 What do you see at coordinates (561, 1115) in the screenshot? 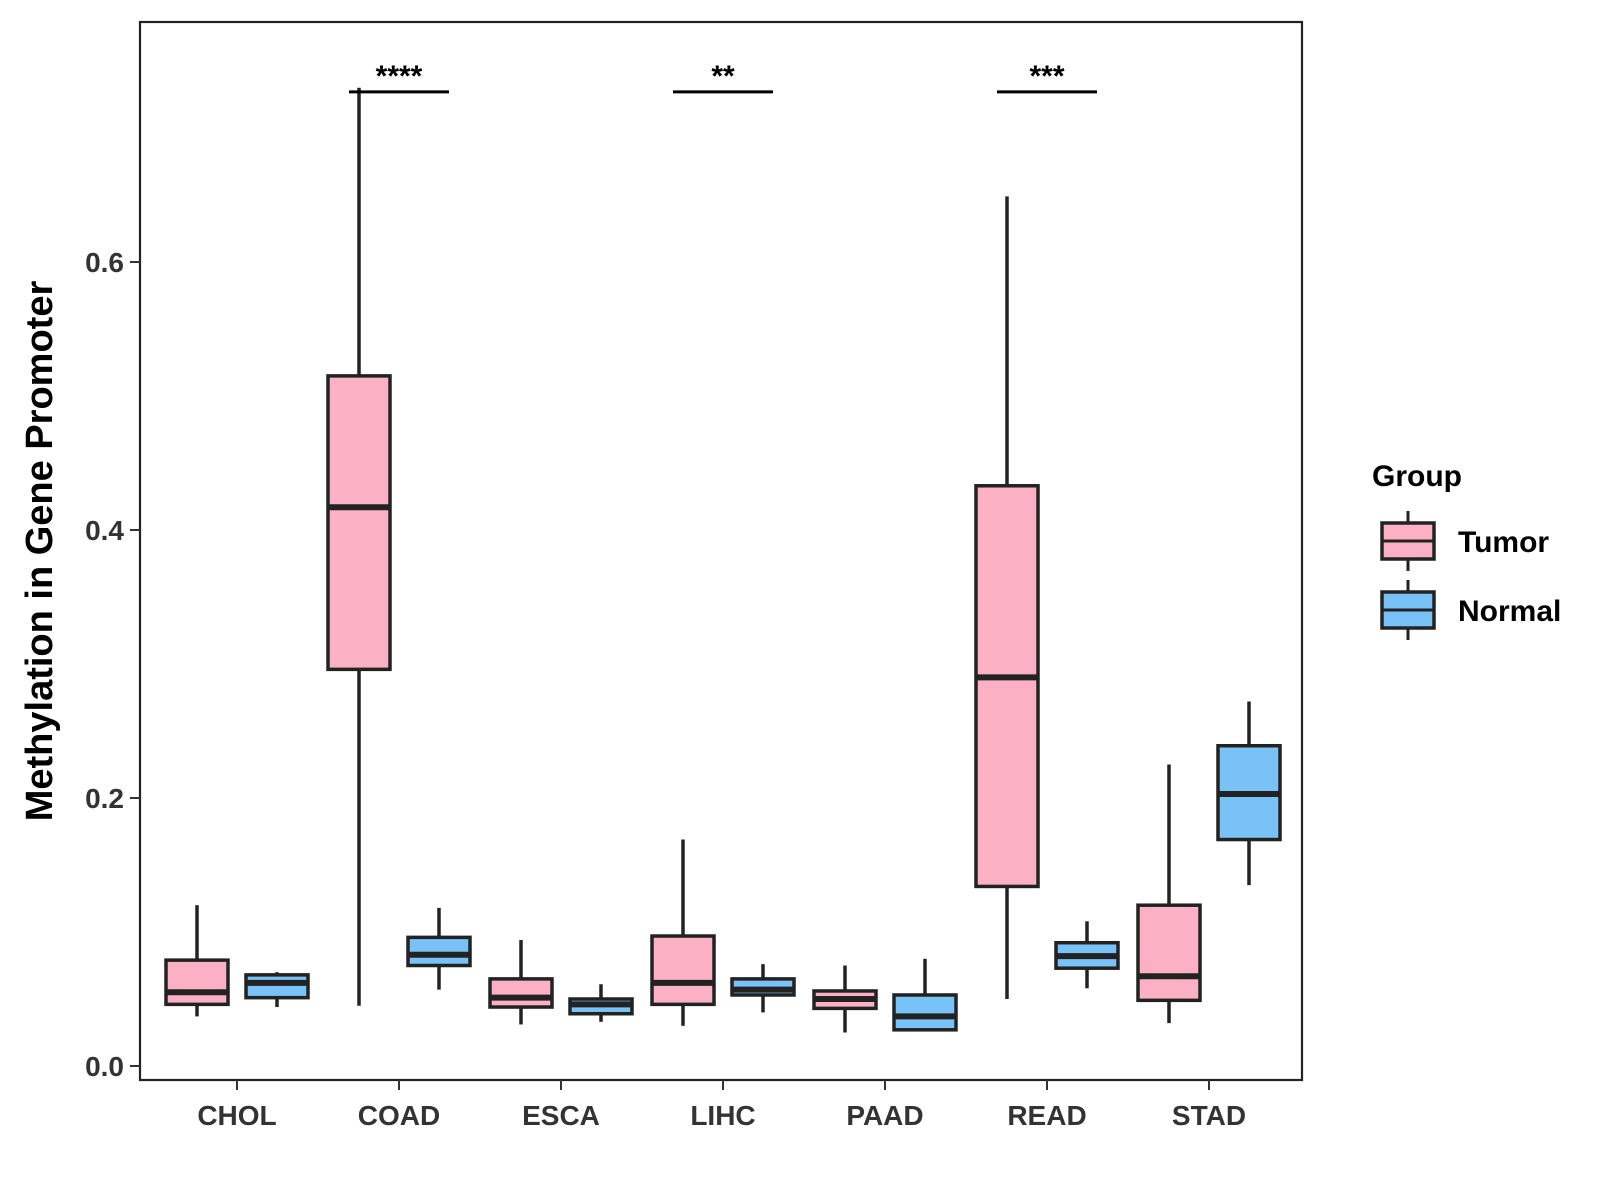
I see `x-tick-label-esca: ESCA` at bounding box center [561, 1115].